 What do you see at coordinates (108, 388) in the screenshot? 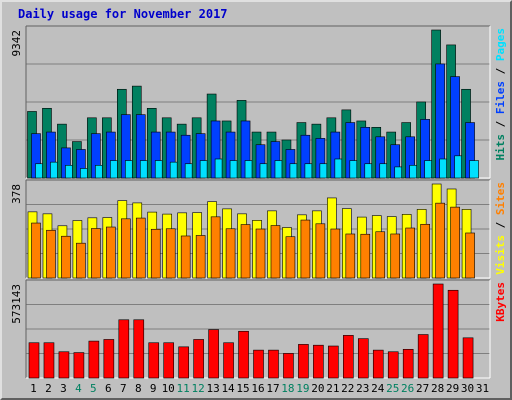
I see `x-tick-label-day-6: 6` at bounding box center [108, 388].